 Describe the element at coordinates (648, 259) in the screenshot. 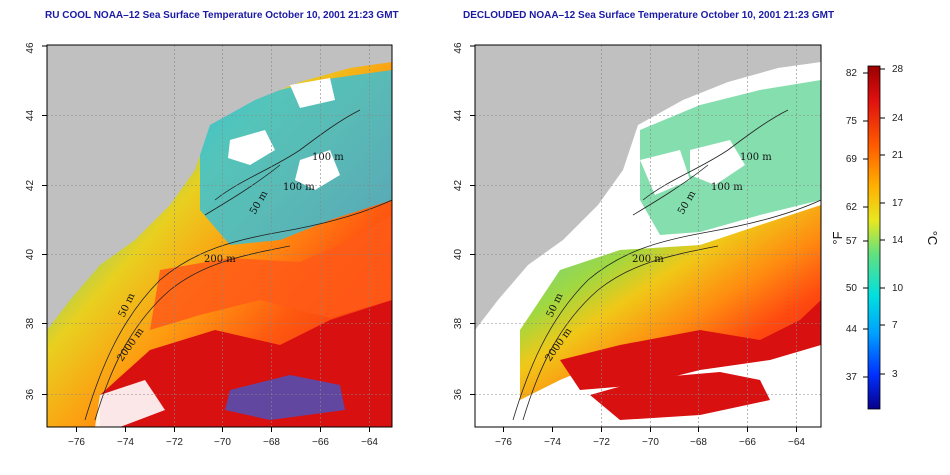

I see `right-contour-label: 200 m` at that location.